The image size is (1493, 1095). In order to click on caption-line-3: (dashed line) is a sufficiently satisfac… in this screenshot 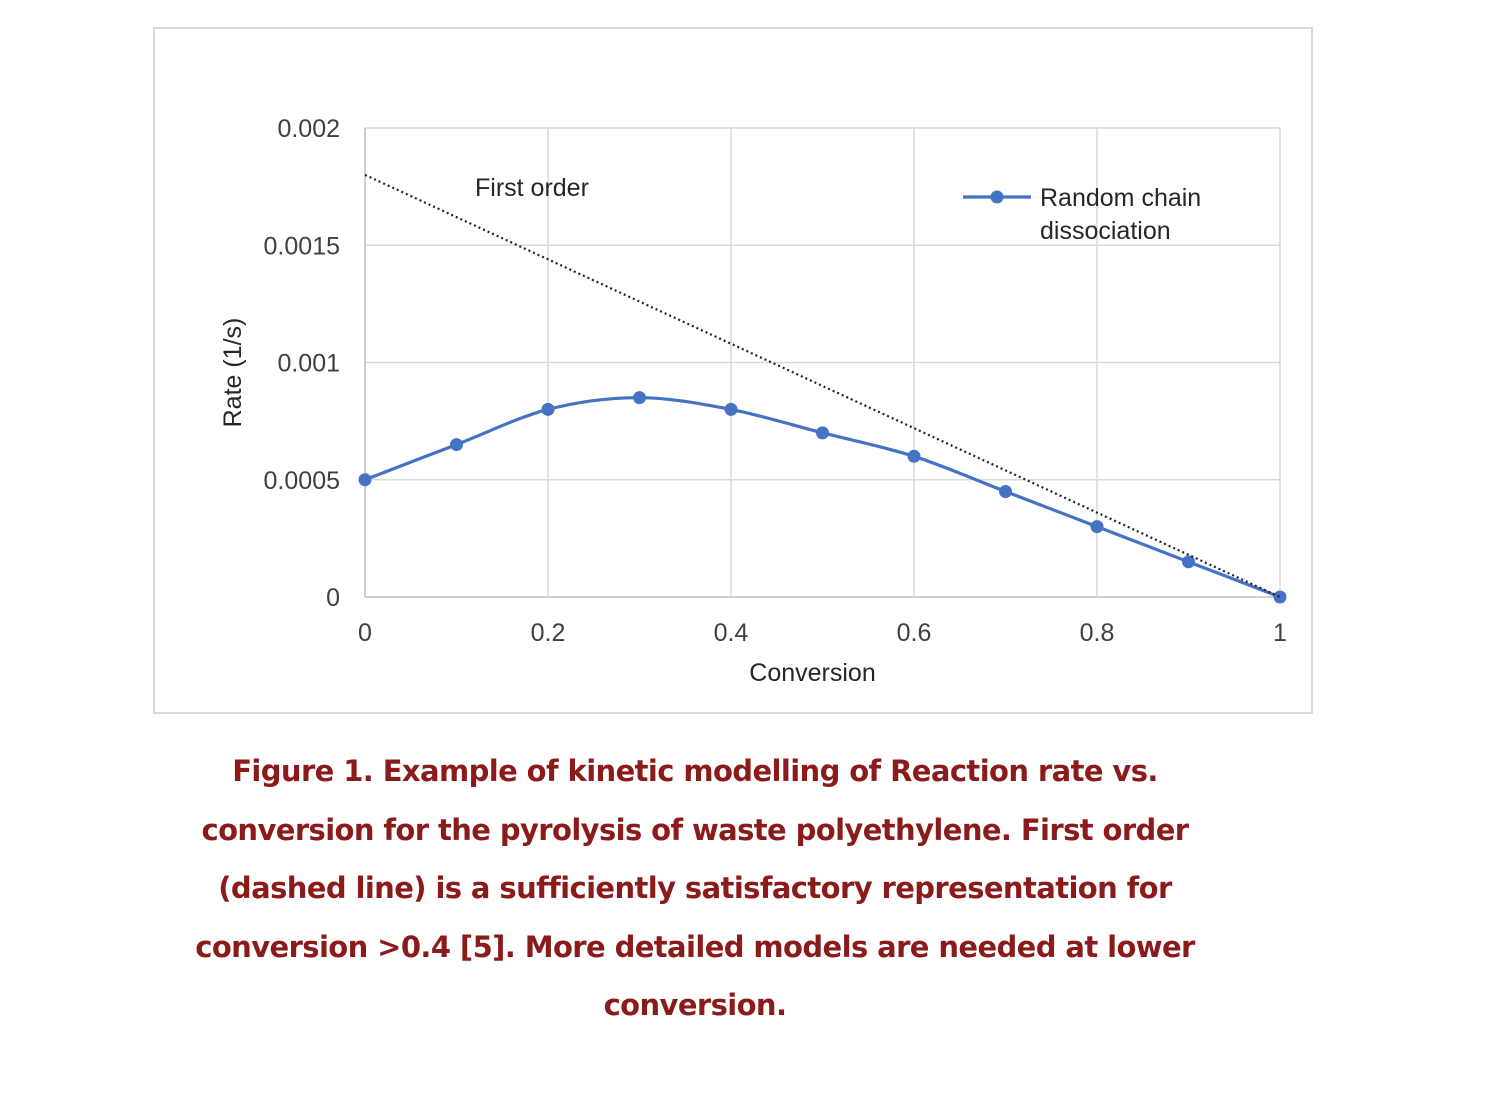, I will do `click(695, 888)`.